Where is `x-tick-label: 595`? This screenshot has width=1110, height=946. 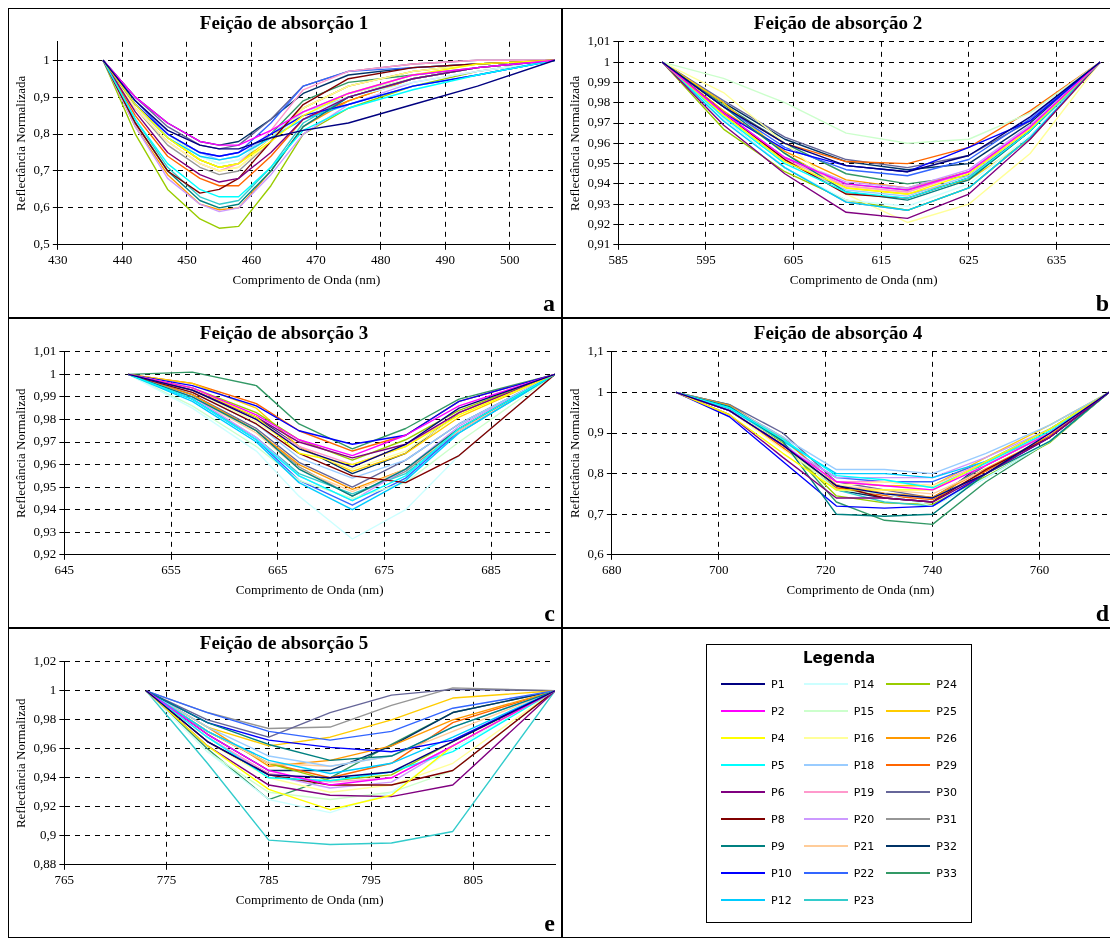 x-tick-label: 595 is located at coordinates (706, 260).